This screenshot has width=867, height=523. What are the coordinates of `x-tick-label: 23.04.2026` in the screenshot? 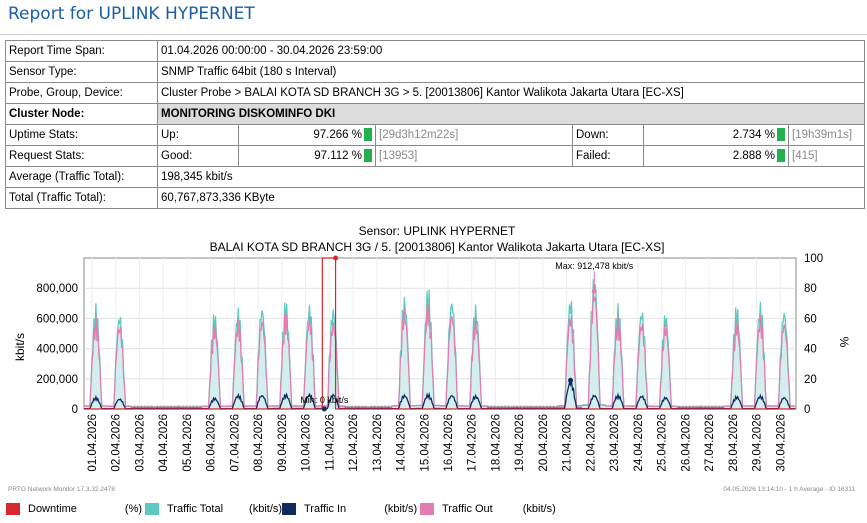 It's located at (615, 443).